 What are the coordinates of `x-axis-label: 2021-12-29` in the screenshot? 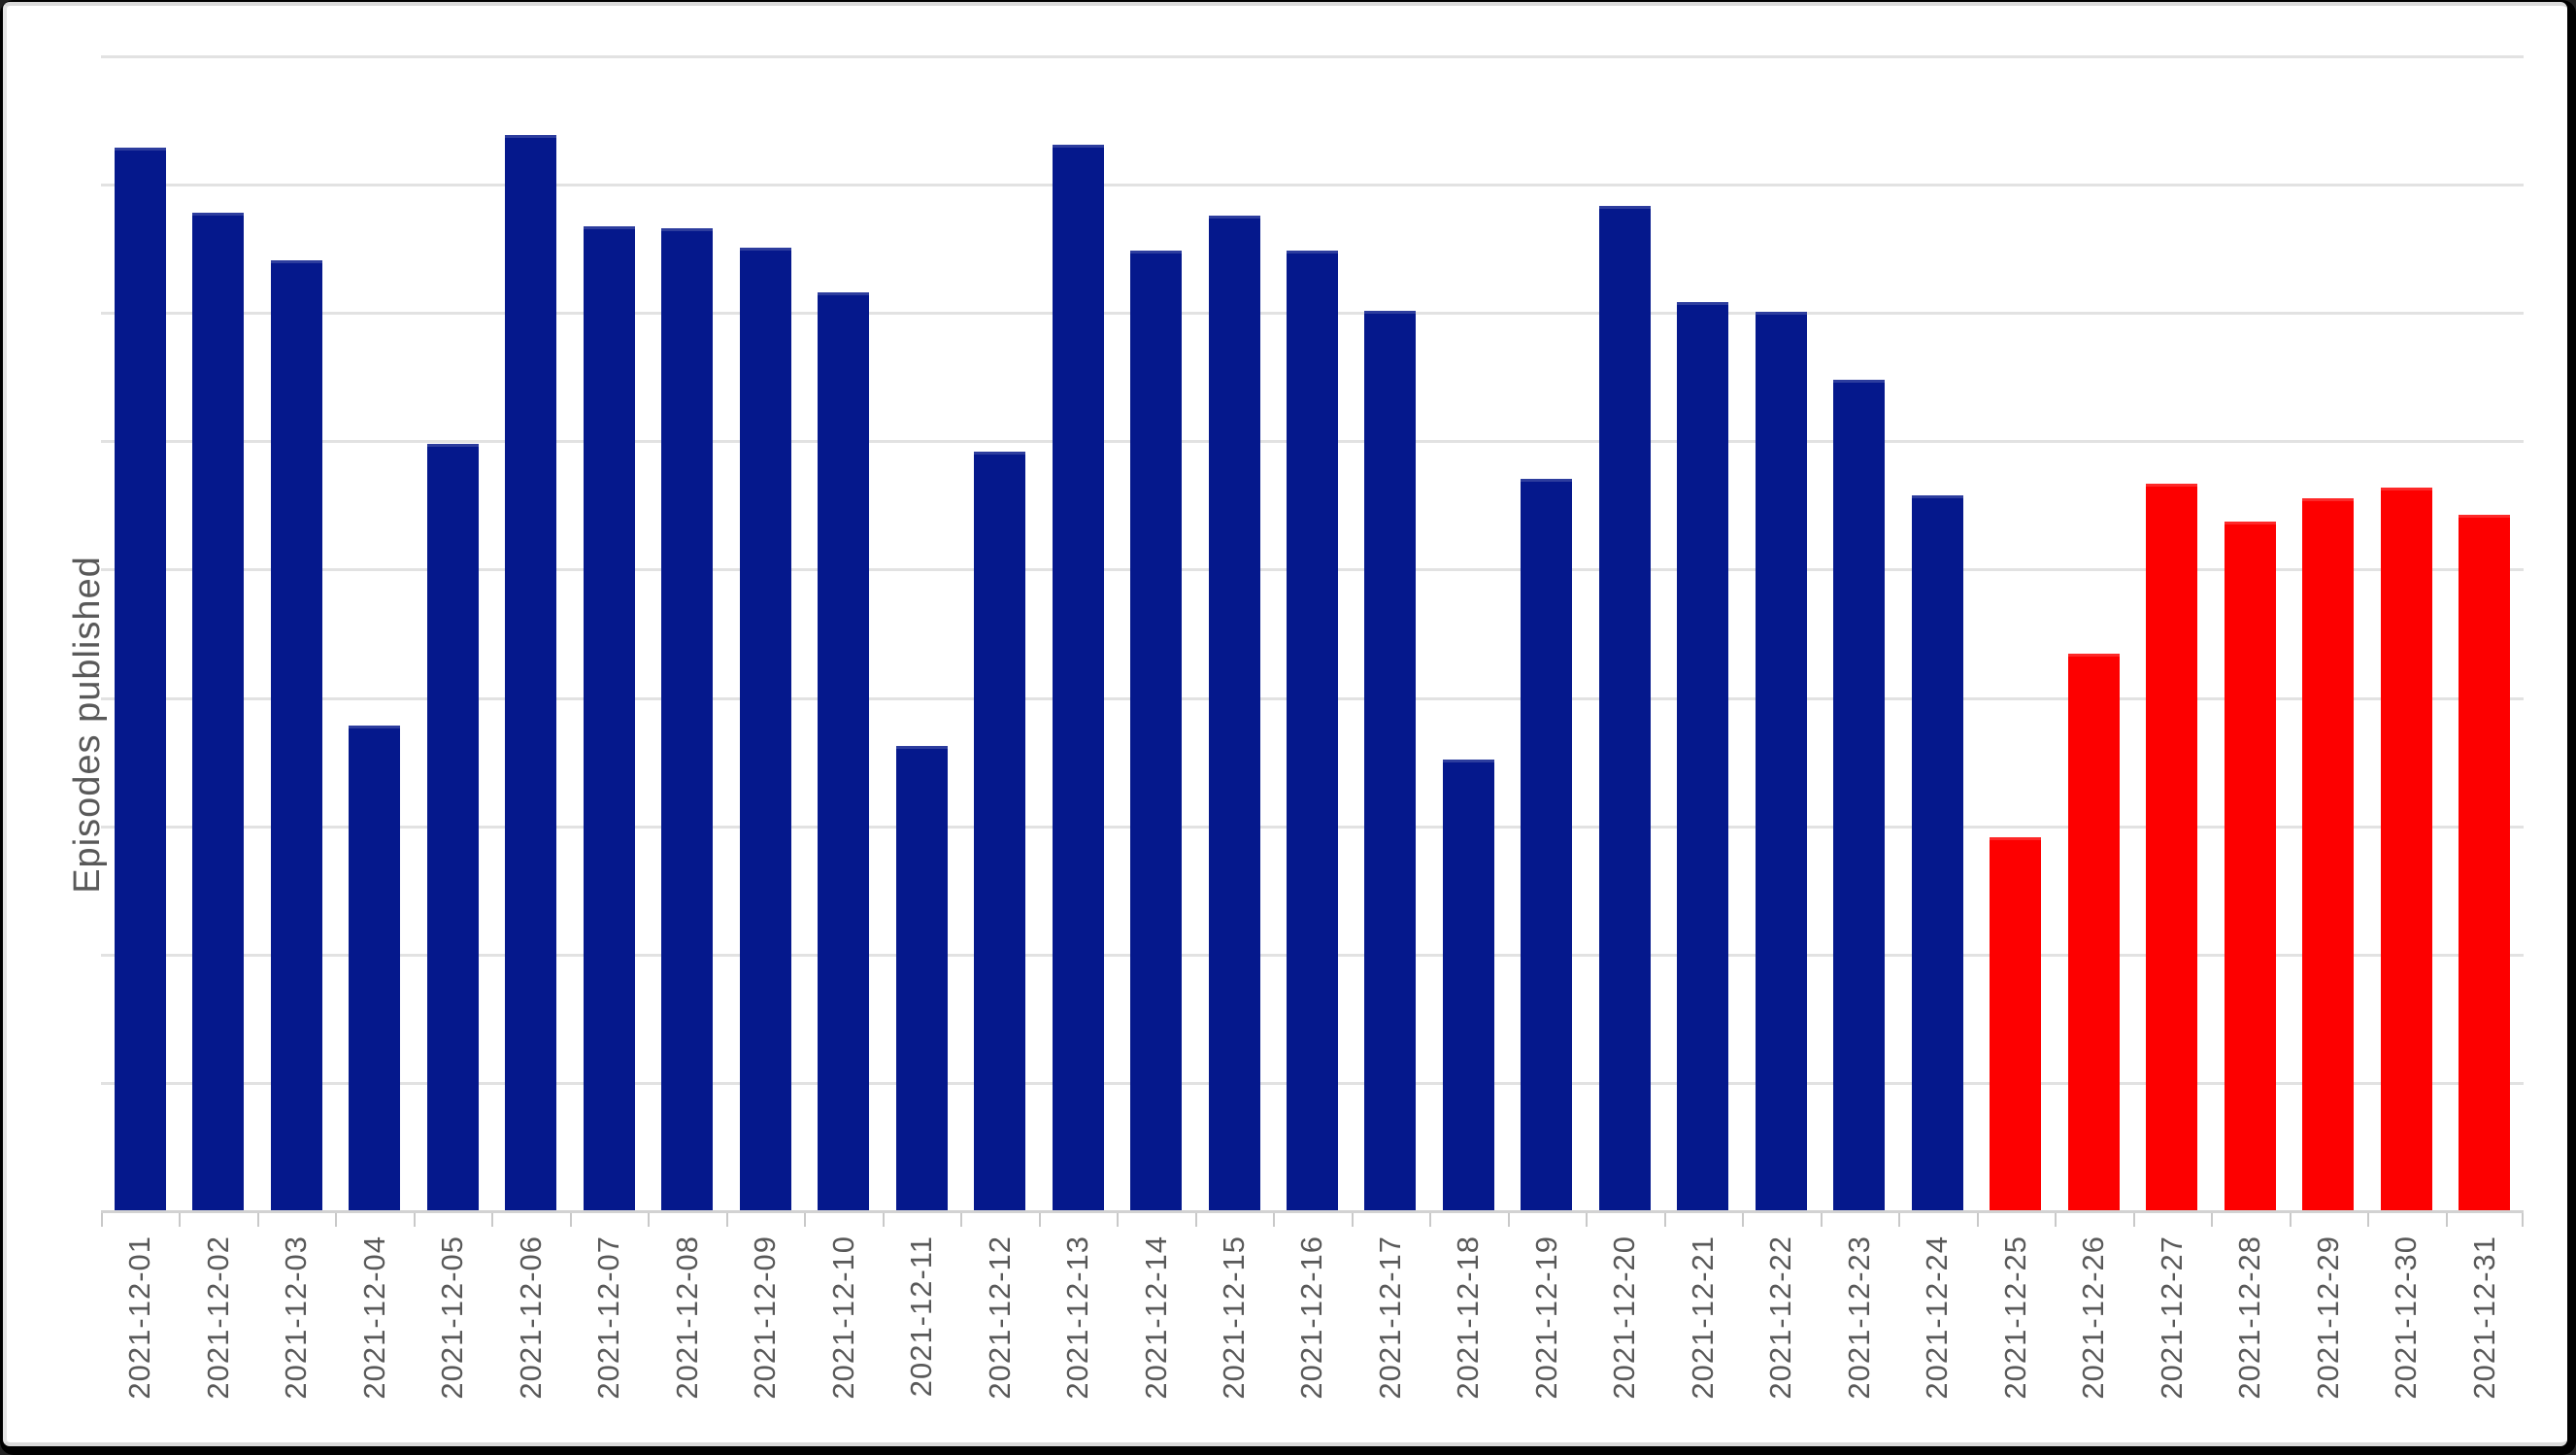 It's located at (2328, 1335).